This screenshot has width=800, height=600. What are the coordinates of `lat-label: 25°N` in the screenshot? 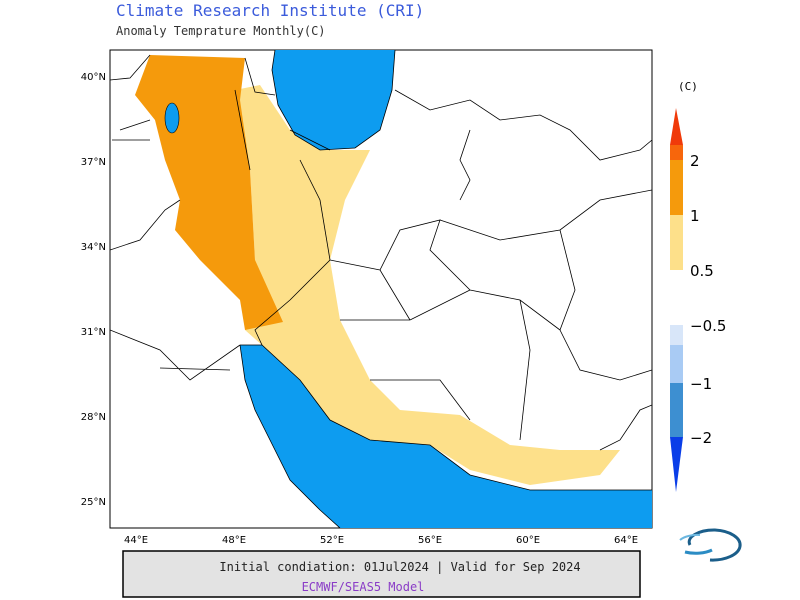 It's located at (93, 502).